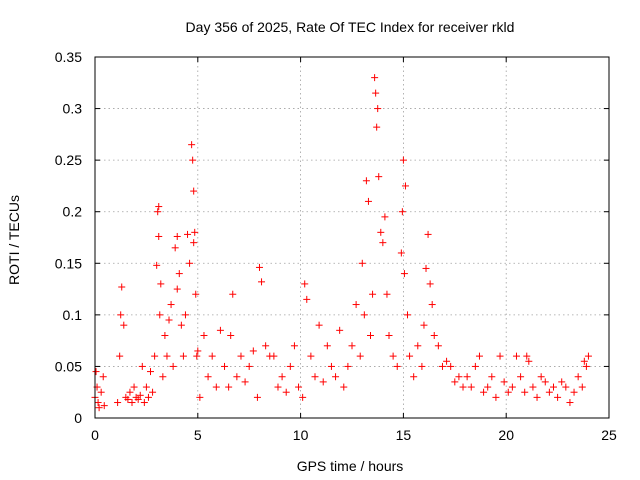 The image size is (640, 480). Describe the element at coordinates (68, 160) in the screenshot. I see `y-tick-label: 0.25` at that location.